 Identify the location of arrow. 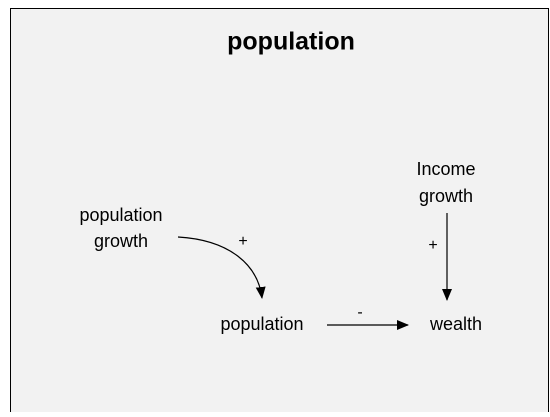
(221, 267).